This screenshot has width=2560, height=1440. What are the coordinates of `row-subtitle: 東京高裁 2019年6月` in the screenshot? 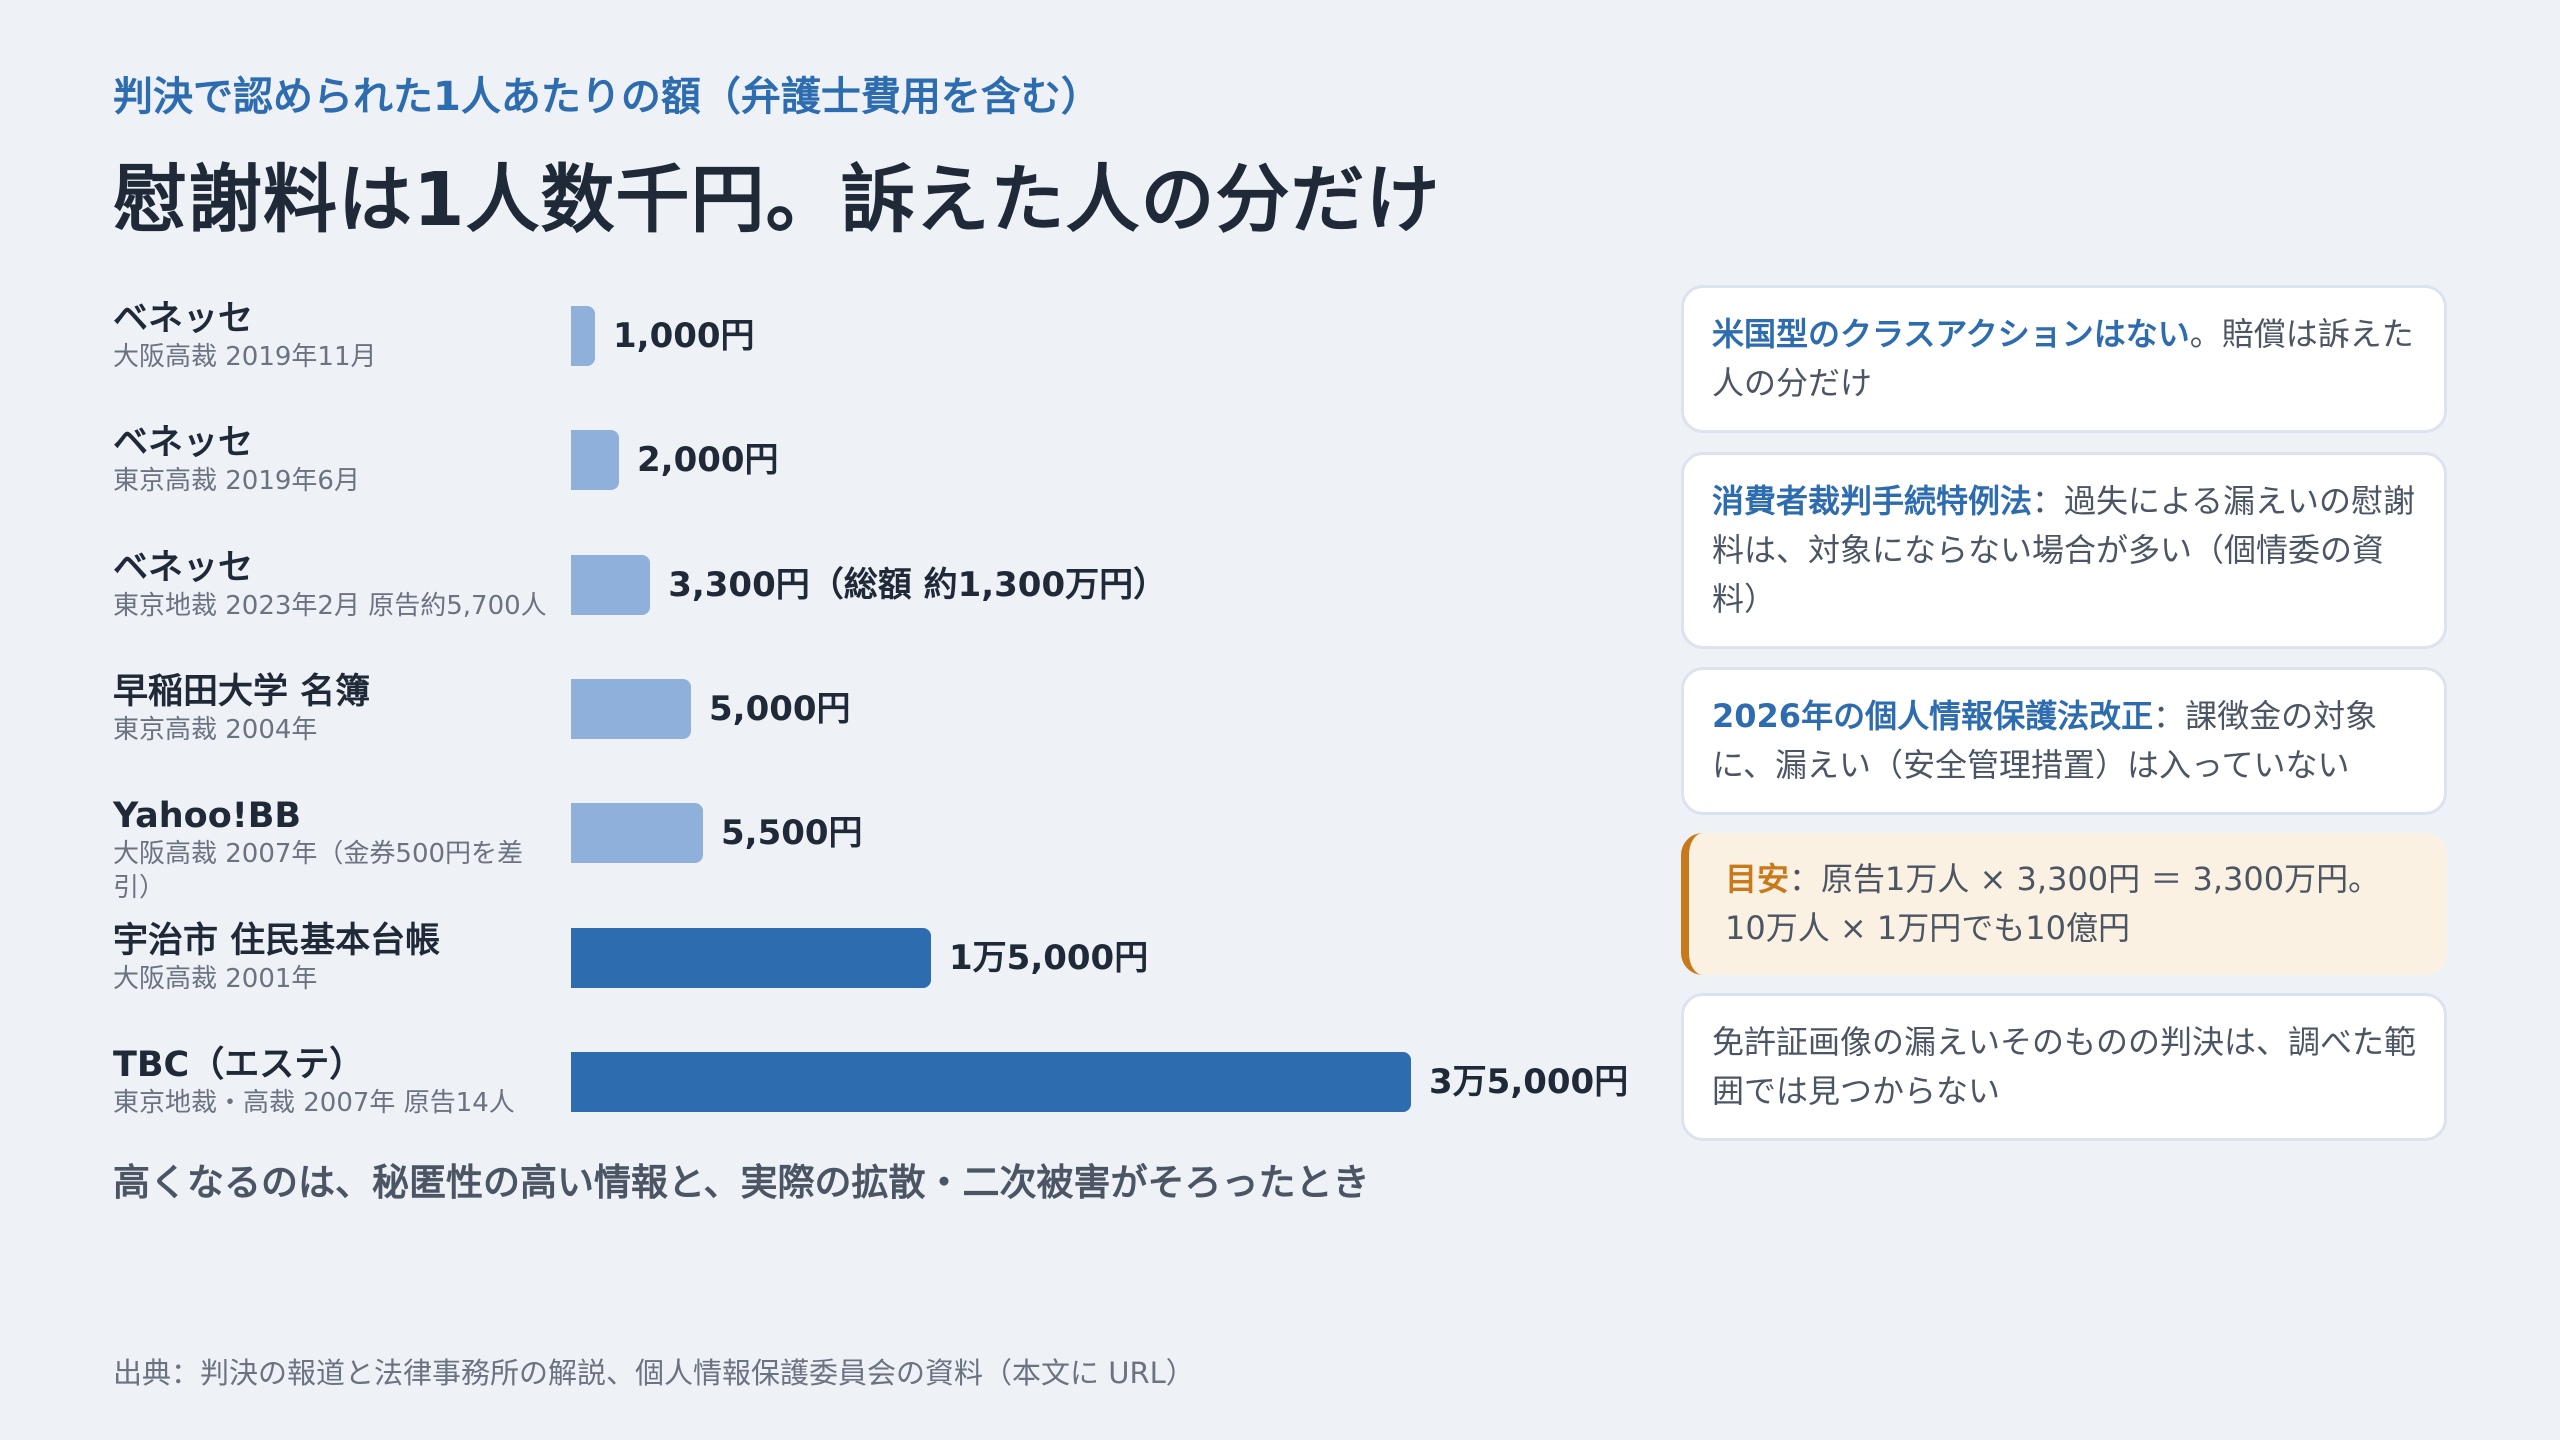 It's located at (236, 481).